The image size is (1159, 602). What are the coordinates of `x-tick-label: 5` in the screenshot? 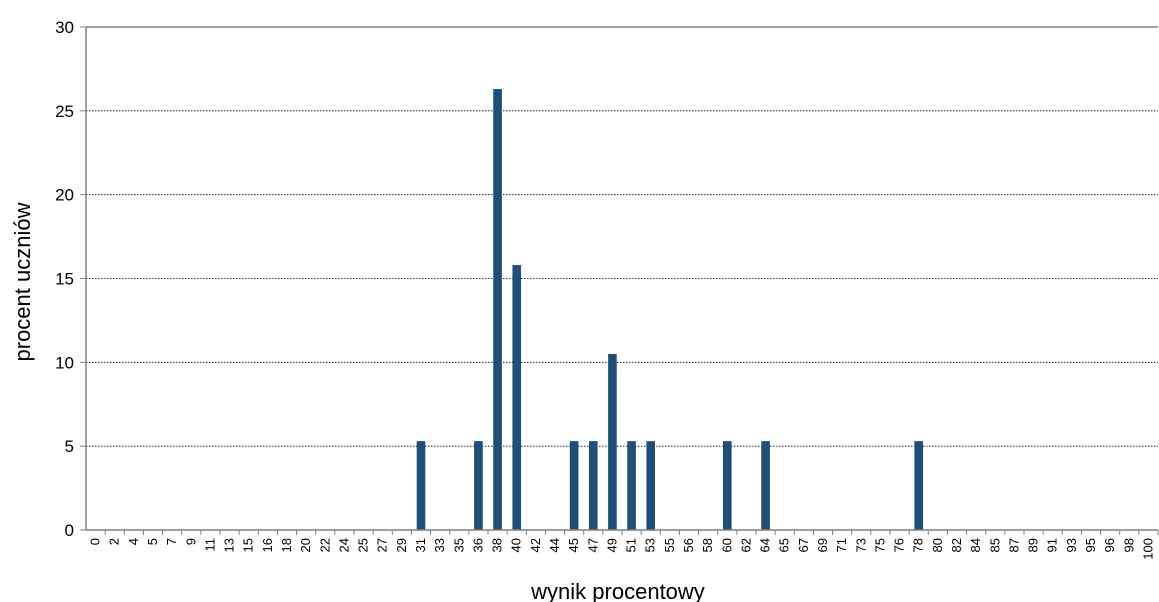 It's located at (152, 541).